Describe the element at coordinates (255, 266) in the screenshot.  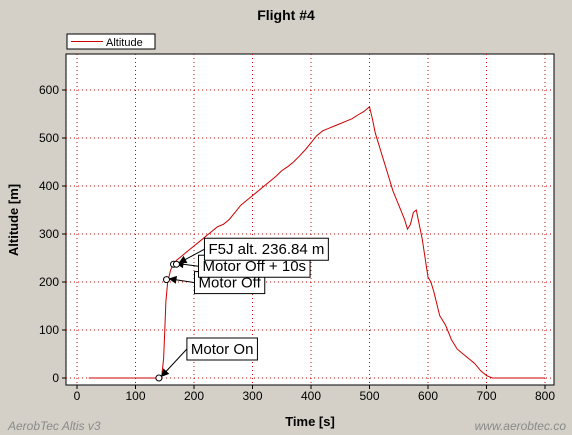
I see `annotation-label: Motor Off + 10s` at that location.